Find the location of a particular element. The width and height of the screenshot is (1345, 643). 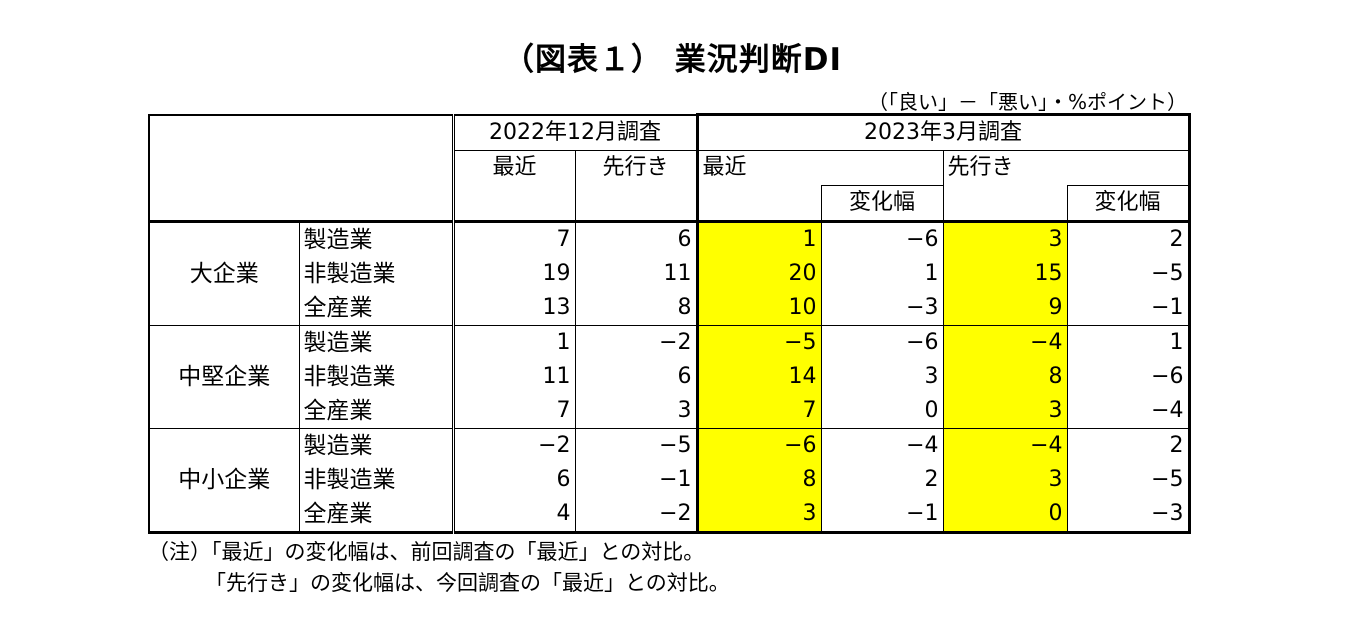

header-prev-outlook: 先行き is located at coordinates (636, 186).